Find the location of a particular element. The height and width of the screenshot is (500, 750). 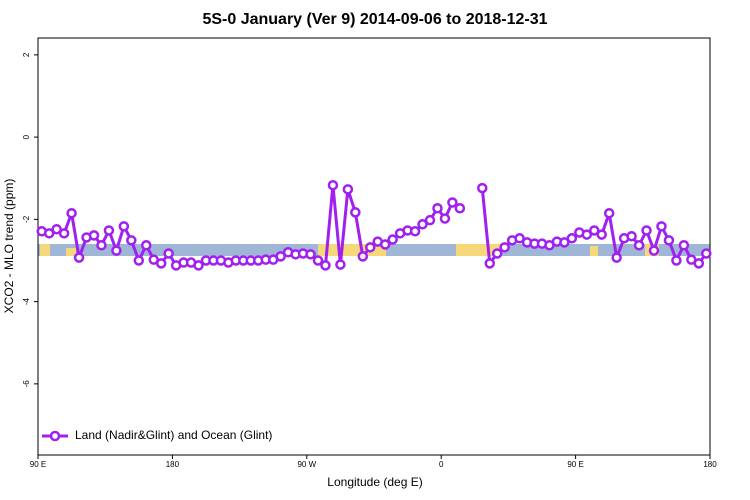

x-tick-label: 90 W is located at coordinates (306, 464).